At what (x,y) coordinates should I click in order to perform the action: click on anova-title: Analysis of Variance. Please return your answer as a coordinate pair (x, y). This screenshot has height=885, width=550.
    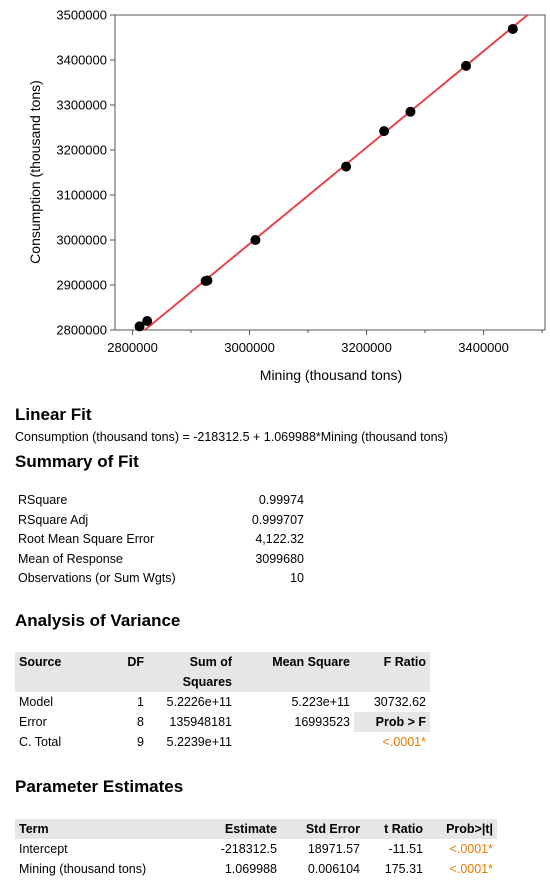
    Looking at the image, I should click on (98, 620).